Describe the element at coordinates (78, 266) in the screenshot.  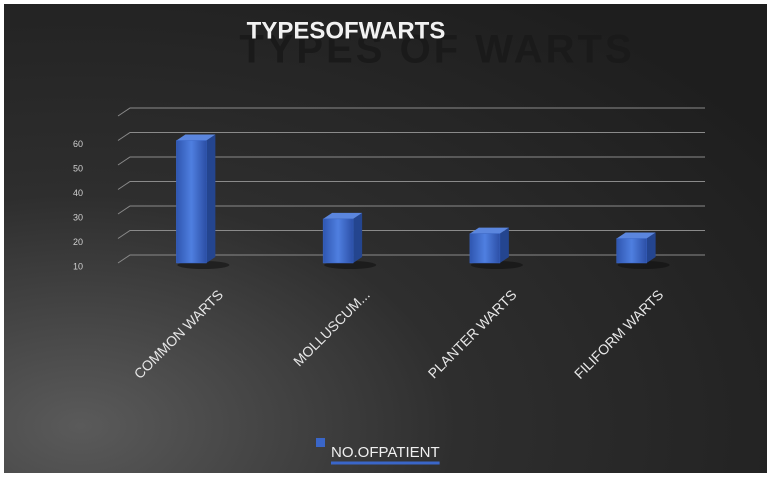
I see `y-tick-label: 10` at that location.